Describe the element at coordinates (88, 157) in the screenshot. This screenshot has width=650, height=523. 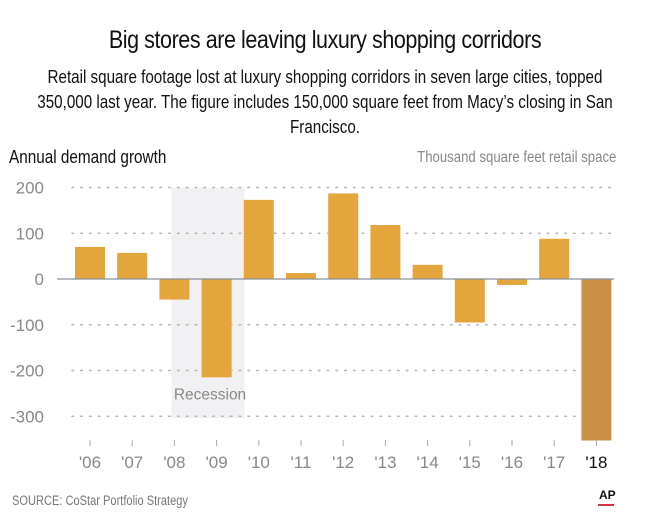
I see `y-axis-label: Annual demand growth` at that location.